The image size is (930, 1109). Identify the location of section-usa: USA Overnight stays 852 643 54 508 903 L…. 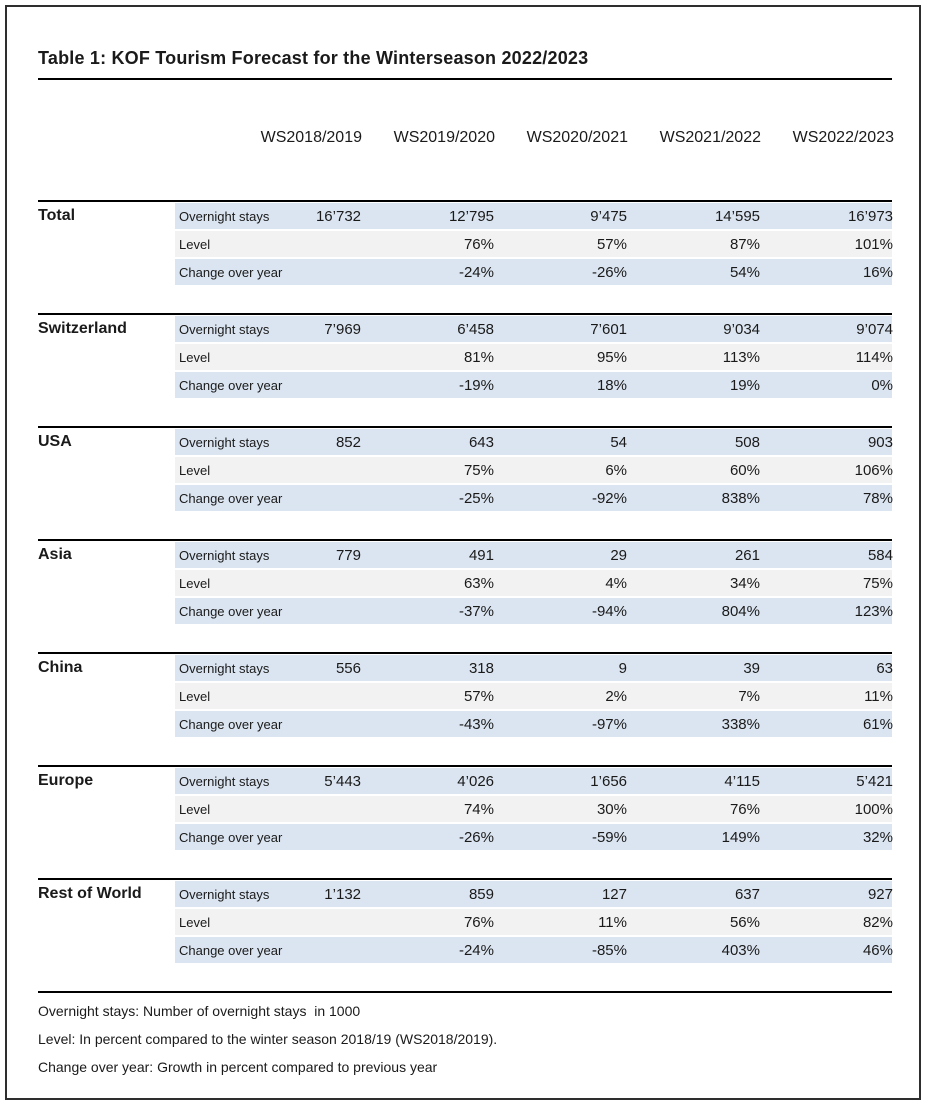
(465, 468).